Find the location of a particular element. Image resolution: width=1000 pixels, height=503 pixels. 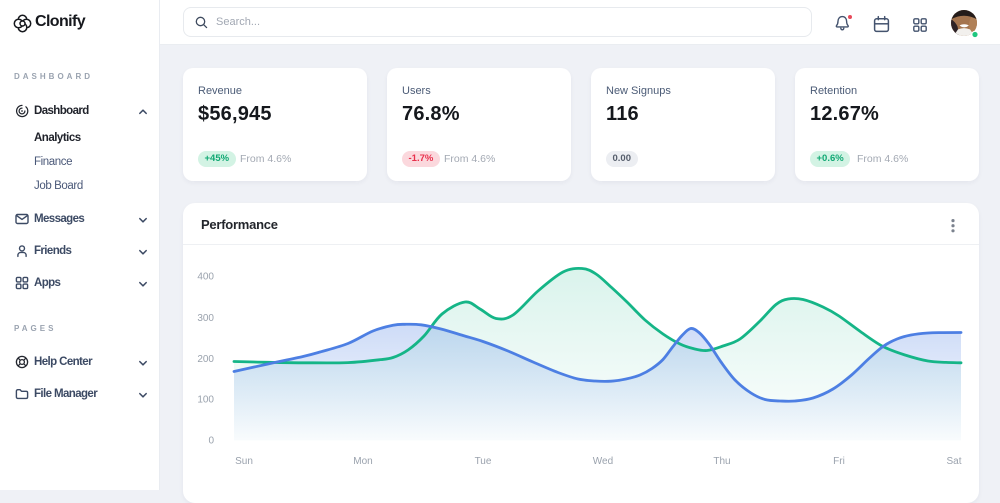

svg-text: Mon is located at coordinates (362, 461).